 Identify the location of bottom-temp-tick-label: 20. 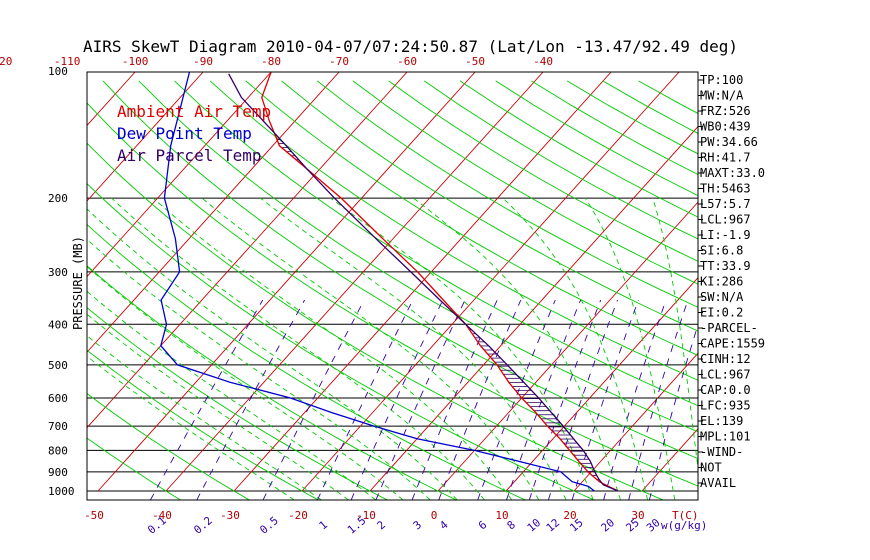
(569, 515).